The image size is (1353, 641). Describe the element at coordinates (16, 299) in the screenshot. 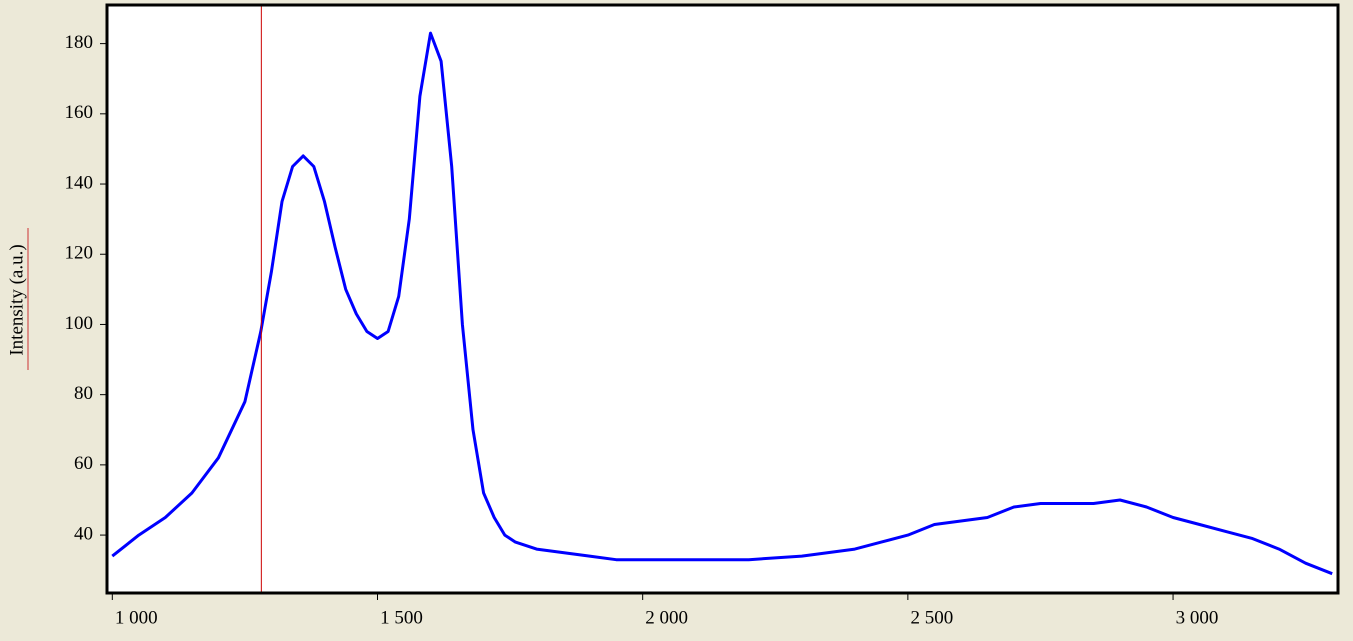

I see `y-axis-label: Intensity (a.u.)` at that location.